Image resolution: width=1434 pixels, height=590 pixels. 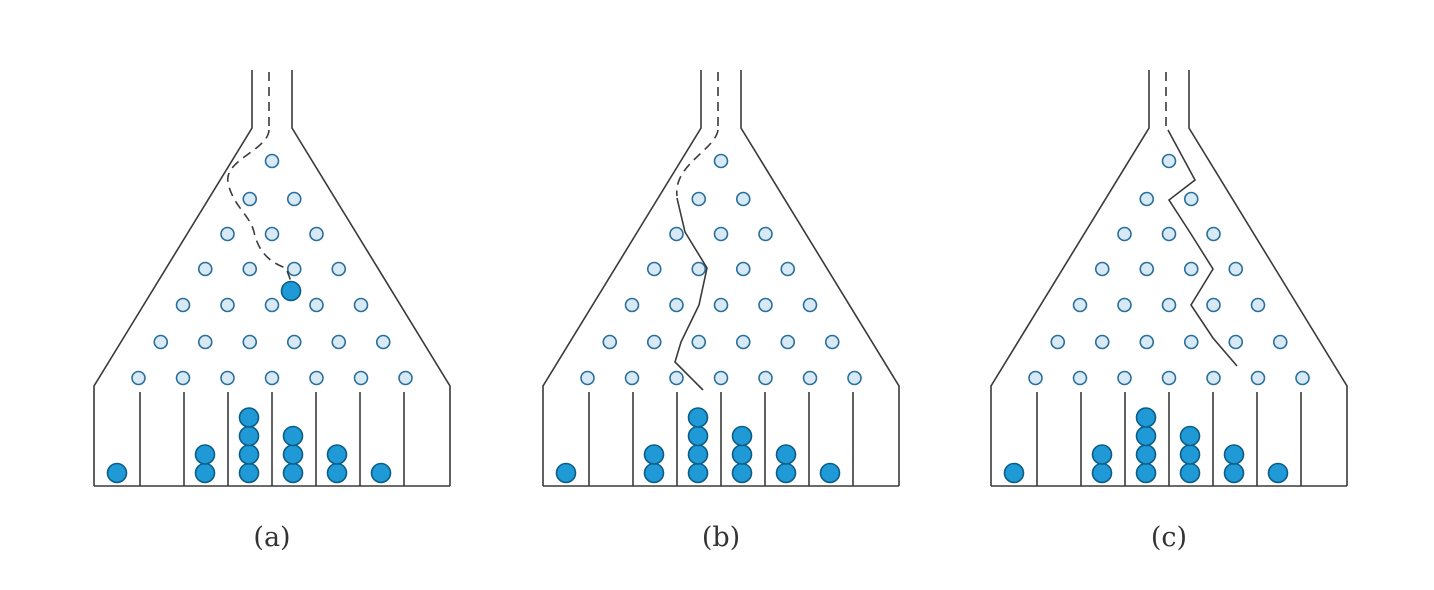 I want to click on caption-b: (b), so click(x=721, y=537).